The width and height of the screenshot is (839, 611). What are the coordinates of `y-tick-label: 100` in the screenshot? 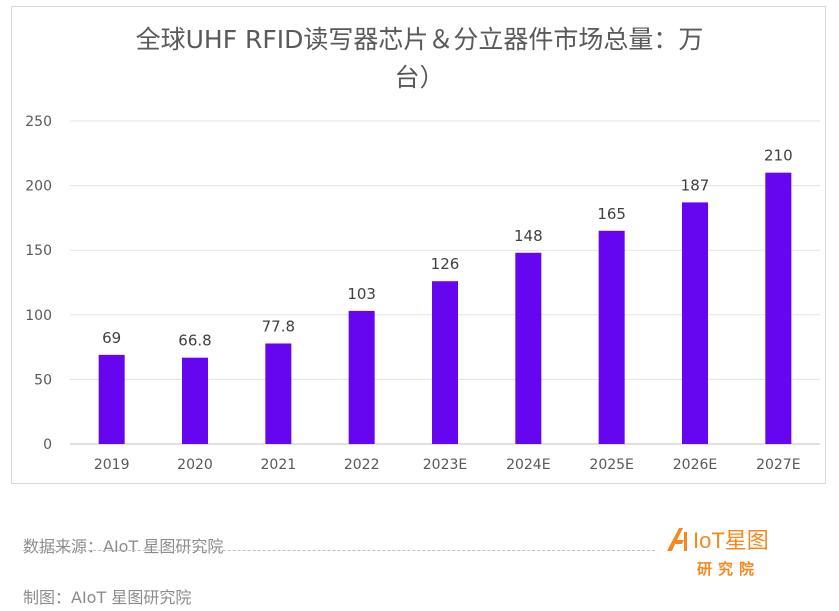 It's located at (38, 316).